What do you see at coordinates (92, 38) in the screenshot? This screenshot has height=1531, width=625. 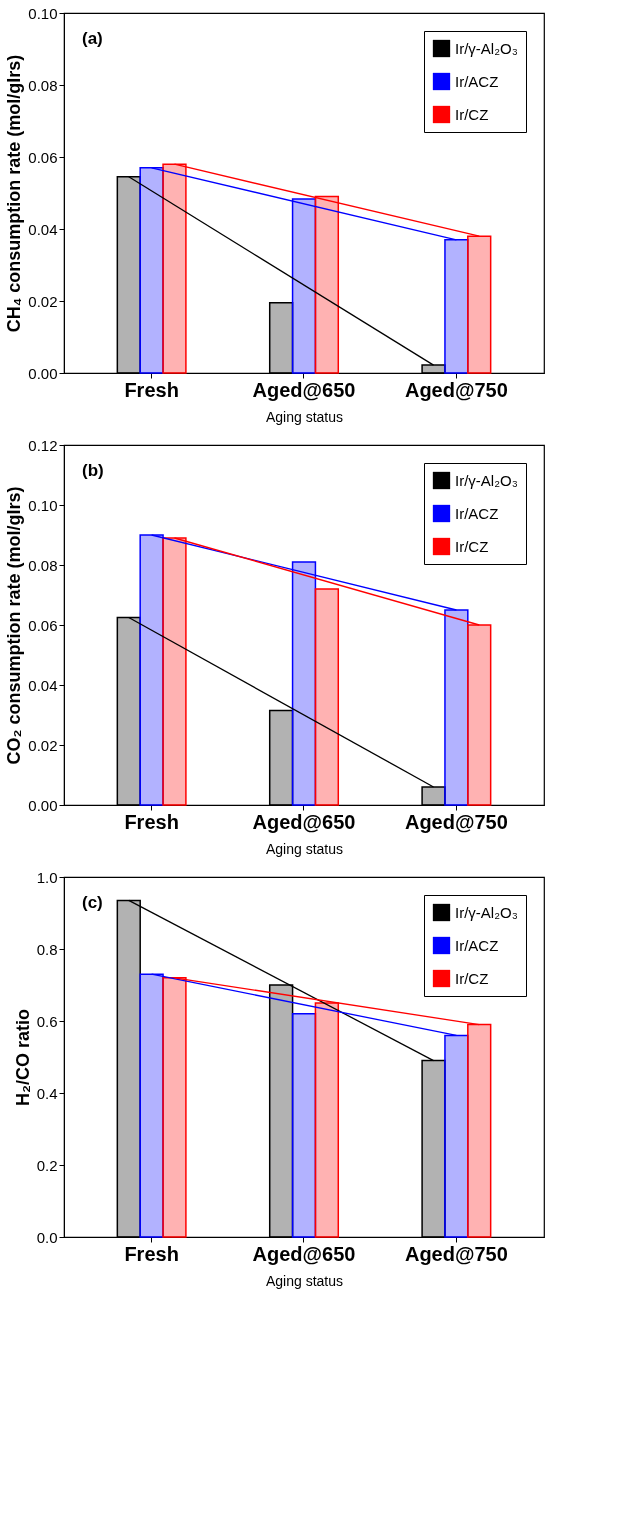 I see `annotation: (a)` at bounding box center [92, 38].